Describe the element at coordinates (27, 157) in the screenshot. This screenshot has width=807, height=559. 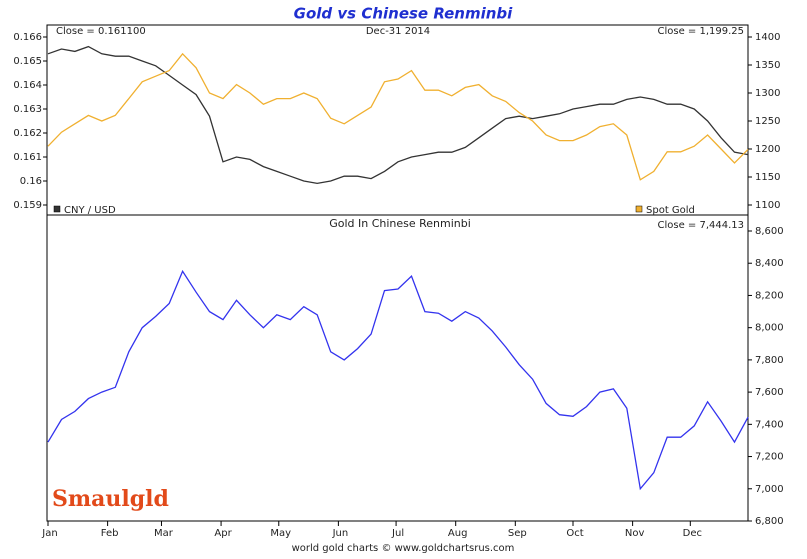
I see `y-tick-label: 0.161` at that location.